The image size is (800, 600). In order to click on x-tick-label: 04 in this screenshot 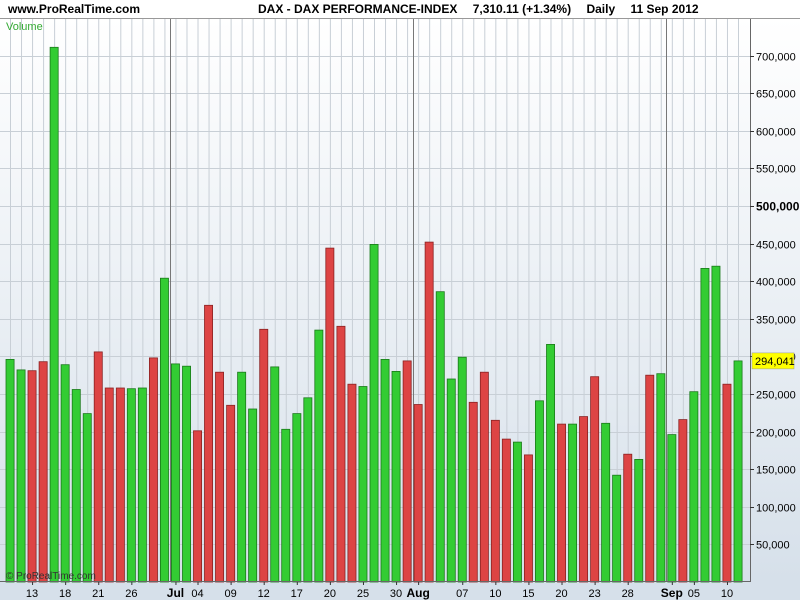, I will do `click(197, 594)`.